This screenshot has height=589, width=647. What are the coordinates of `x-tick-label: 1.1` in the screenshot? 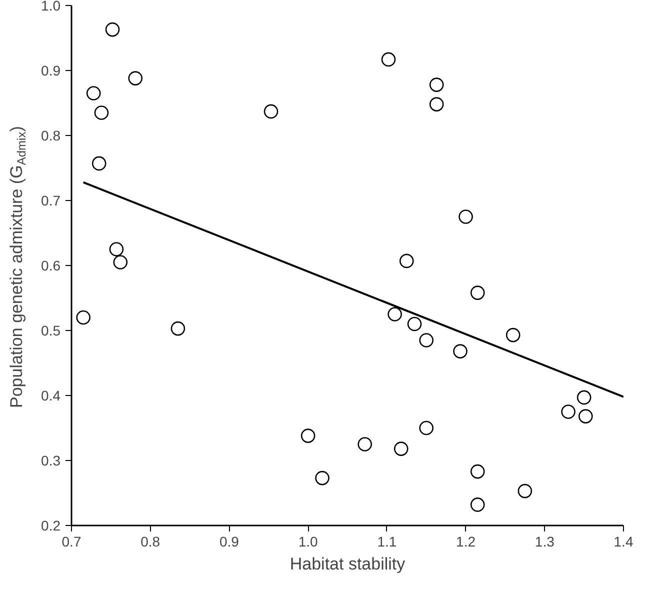 It's located at (387, 542).